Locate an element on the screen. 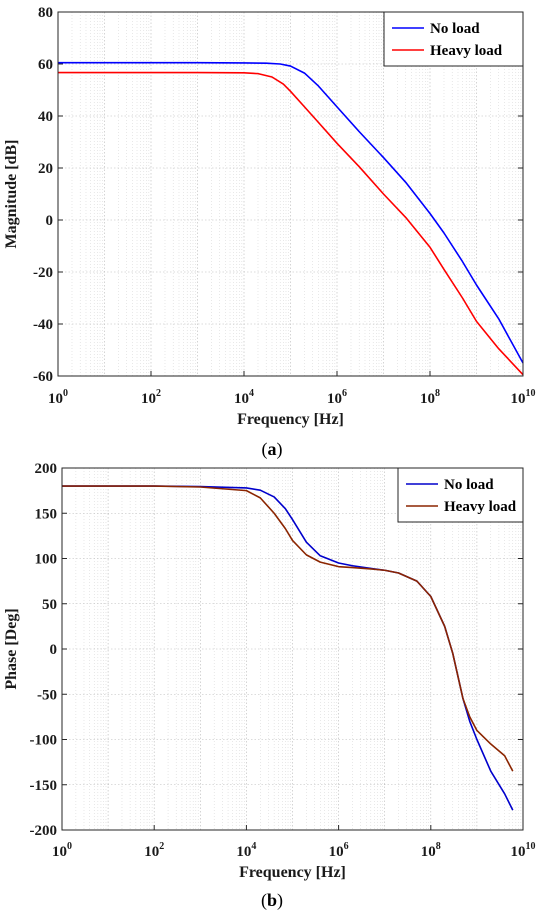  y-tick-label: -60 is located at coordinates (43, 377).